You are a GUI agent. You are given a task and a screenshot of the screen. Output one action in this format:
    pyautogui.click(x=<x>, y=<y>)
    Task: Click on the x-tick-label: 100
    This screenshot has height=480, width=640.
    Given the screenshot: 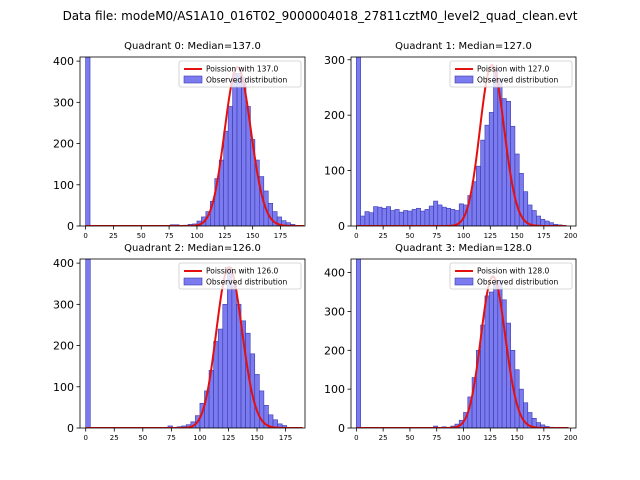 What is the action you would take?
    pyautogui.click(x=463, y=438)
    